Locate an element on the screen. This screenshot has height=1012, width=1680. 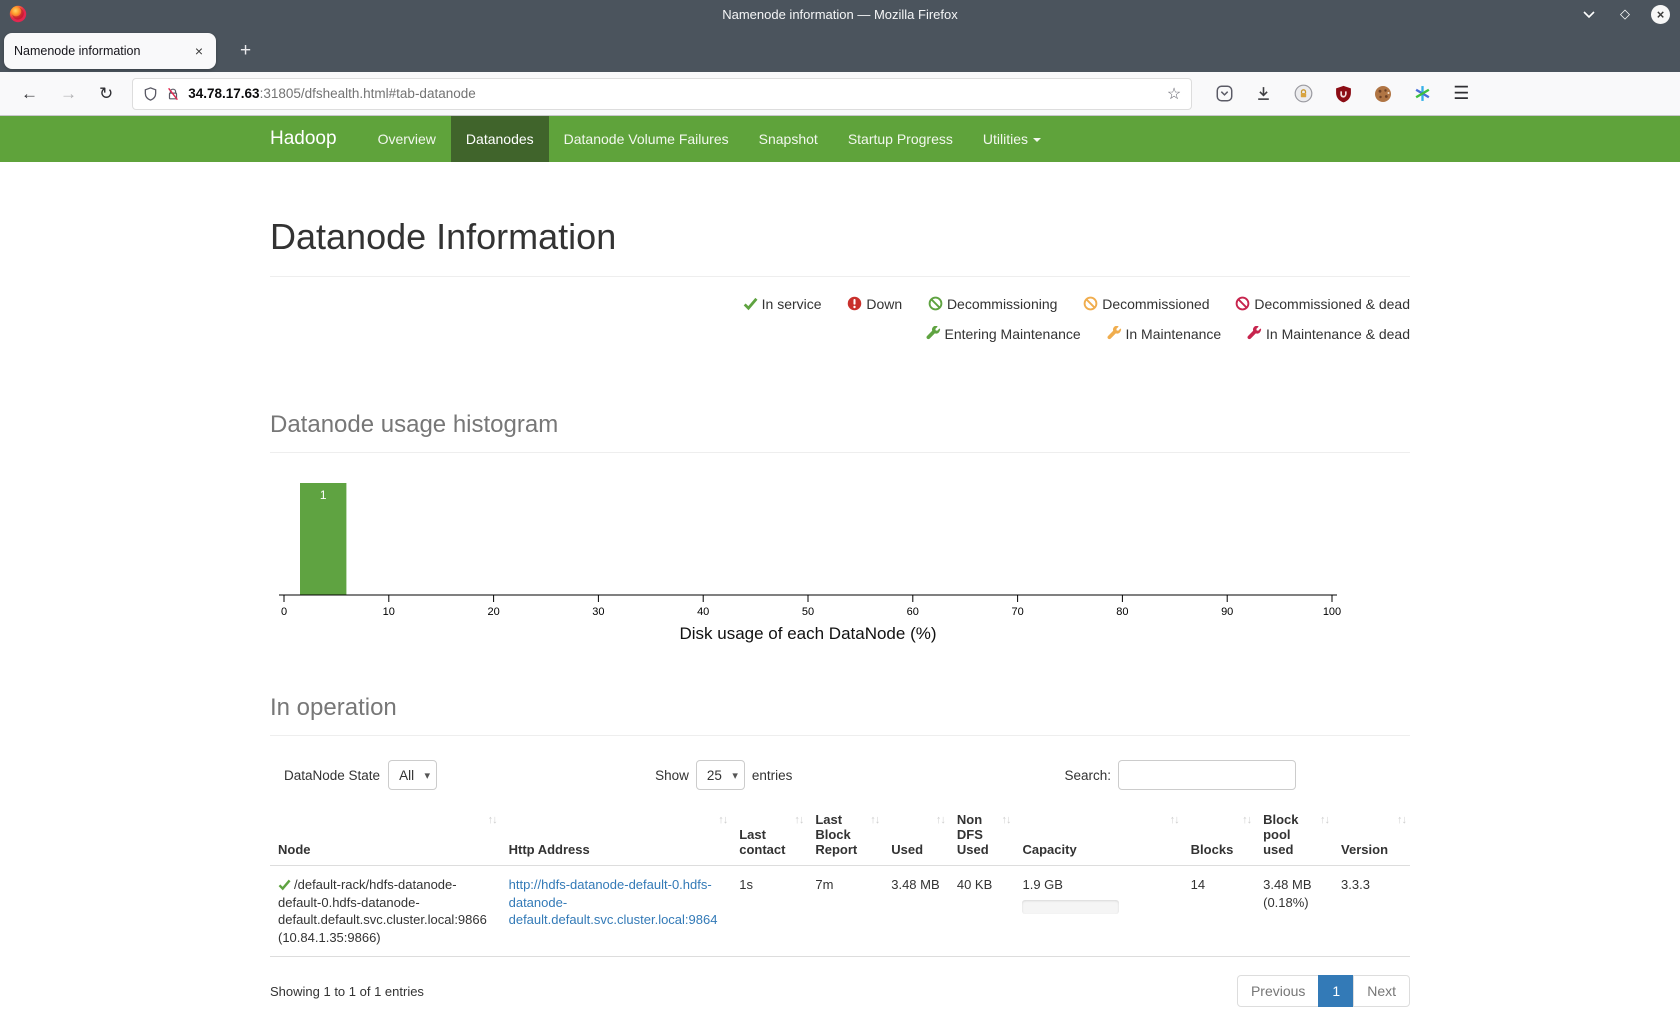
insecure-lock-icon is located at coordinates (173, 94).